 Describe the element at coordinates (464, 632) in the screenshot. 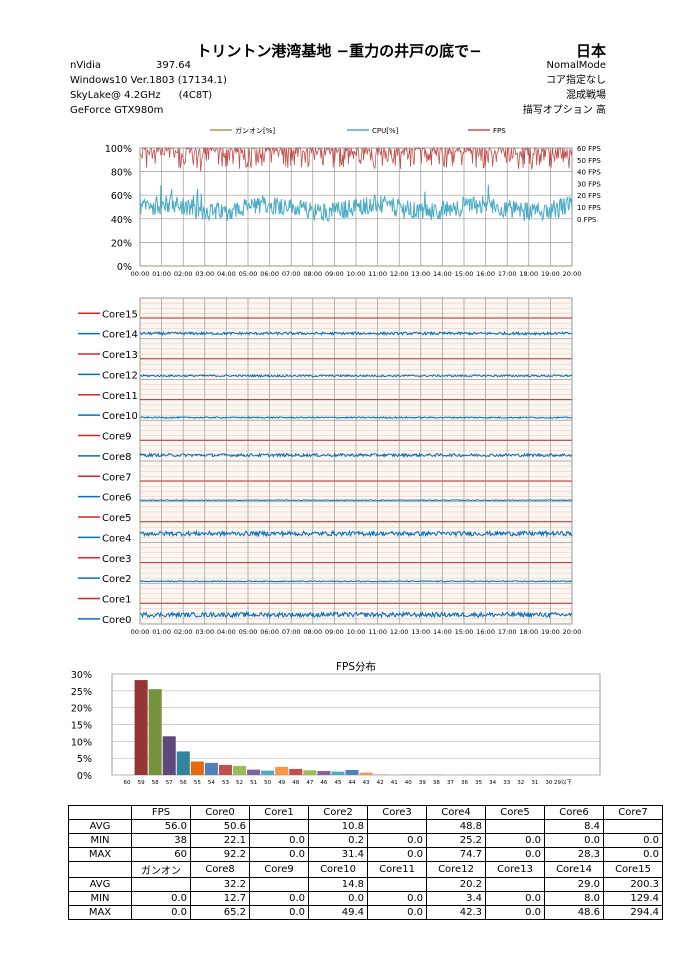

I see `x-tick-label: 15:00` at that location.